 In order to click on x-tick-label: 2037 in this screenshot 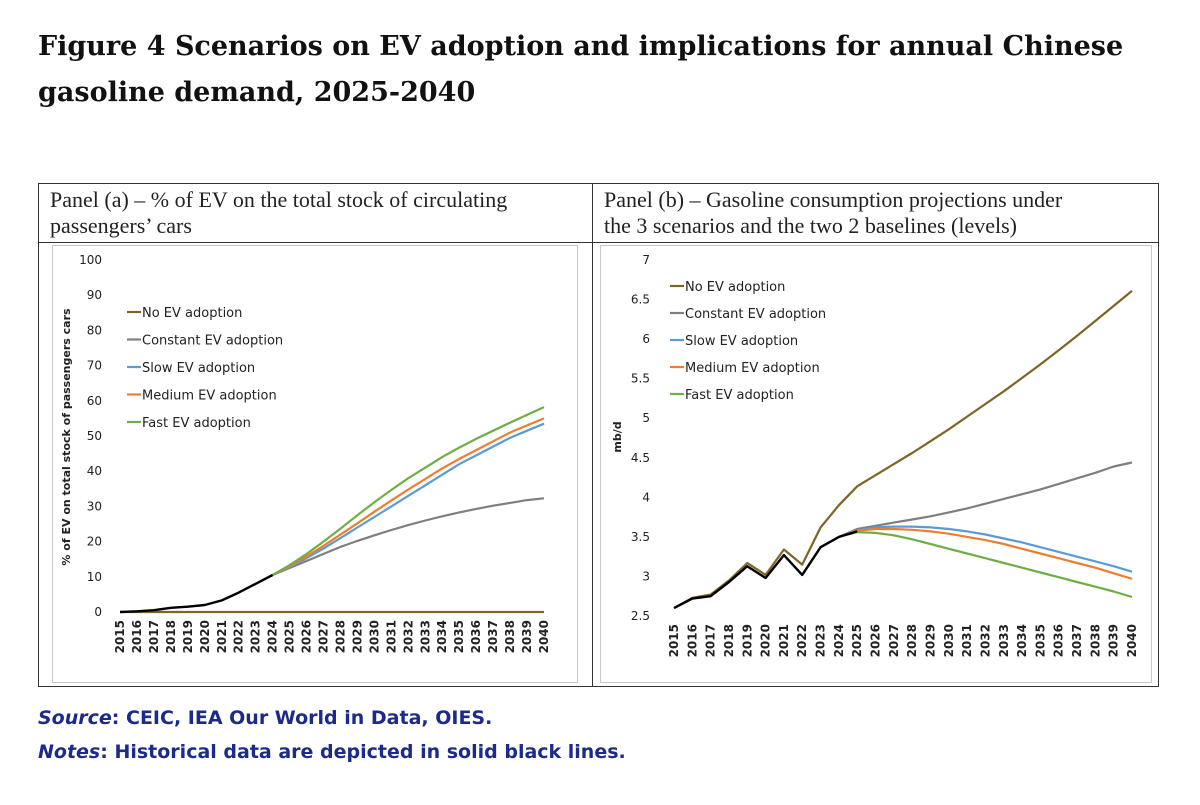, I will do `click(1077, 640)`.